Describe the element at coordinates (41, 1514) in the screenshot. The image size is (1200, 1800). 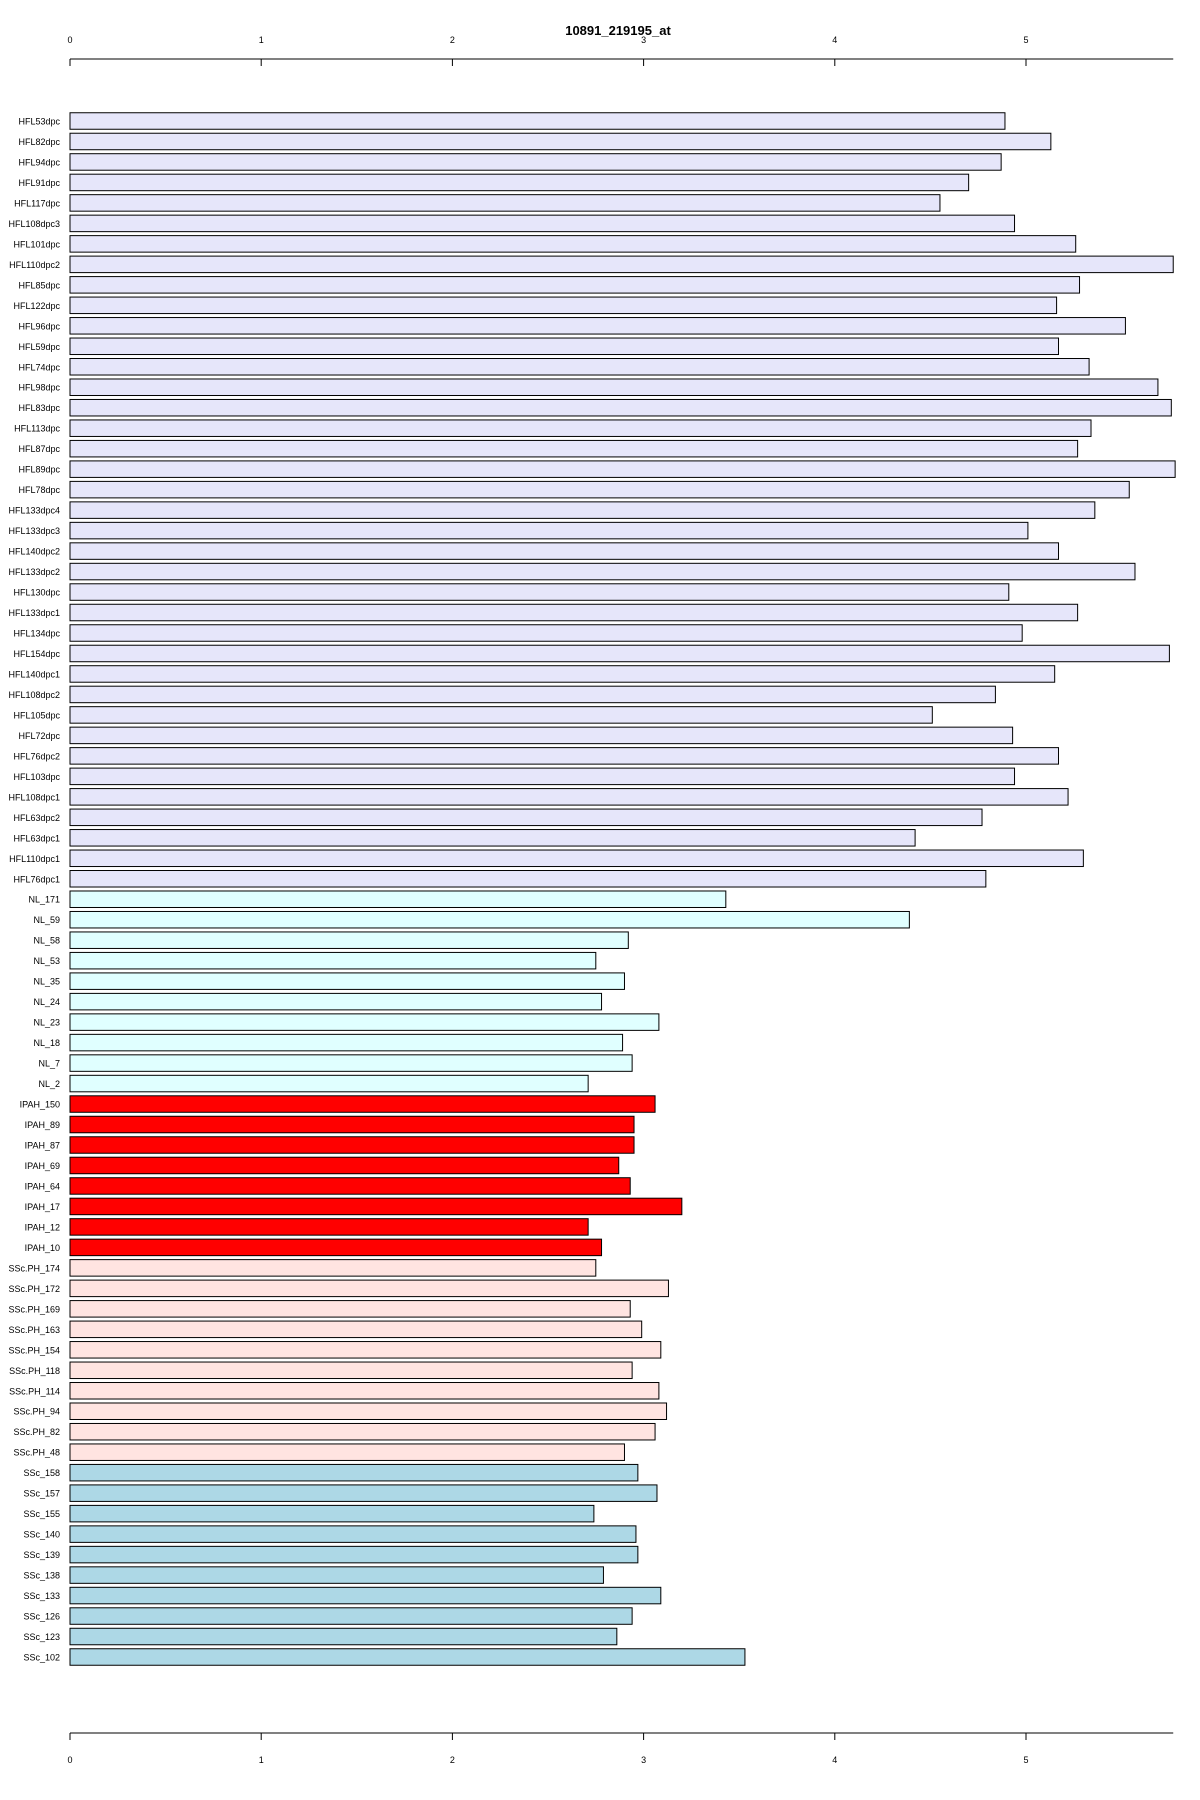
I see `category-label-SSc_155: SSc_155` at that location.